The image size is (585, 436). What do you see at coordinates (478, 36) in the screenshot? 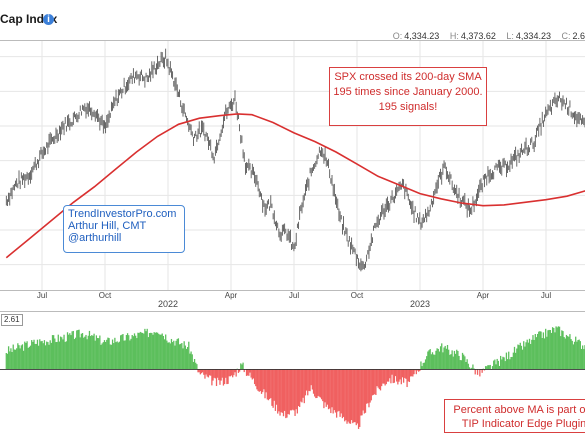
I see `high-value: 4,373.62` at bounding box center [478, 36].